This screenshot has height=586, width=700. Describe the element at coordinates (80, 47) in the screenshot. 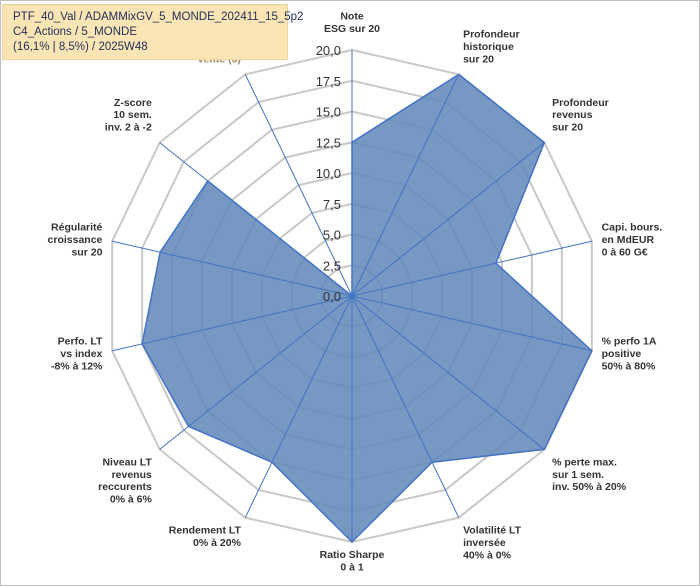

I see `title-line-3: (16,1% | 8,5%) / 2025W48` at that location.